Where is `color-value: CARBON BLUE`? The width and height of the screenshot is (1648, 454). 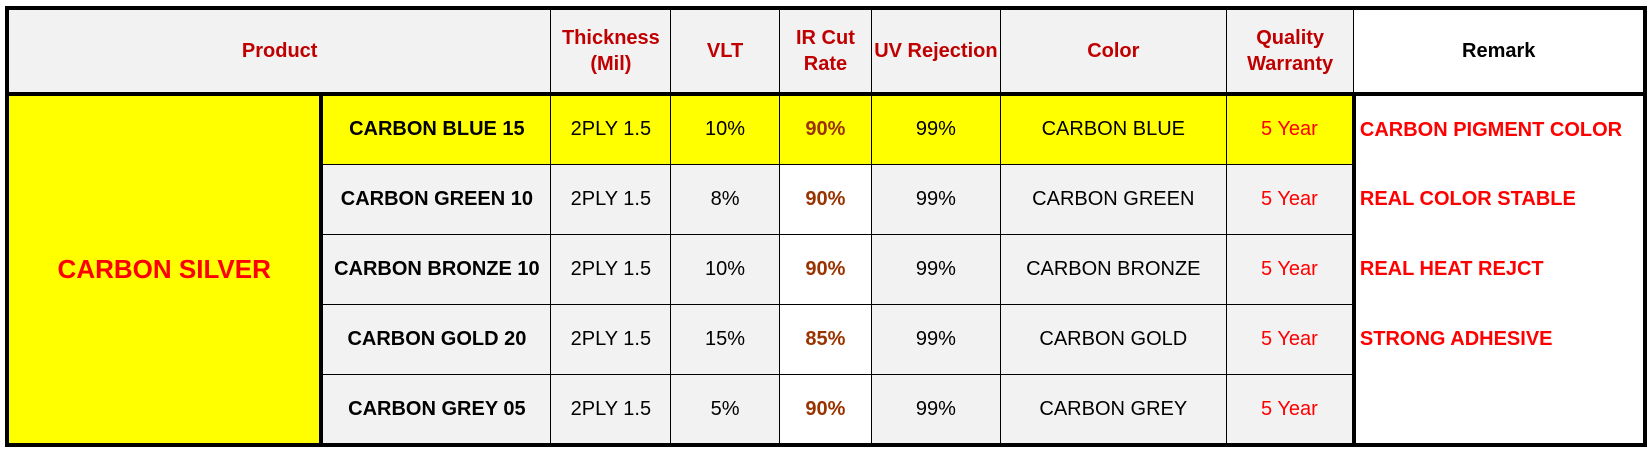 color-value: CARBON BLUE is located at coordinates (1113, 129).